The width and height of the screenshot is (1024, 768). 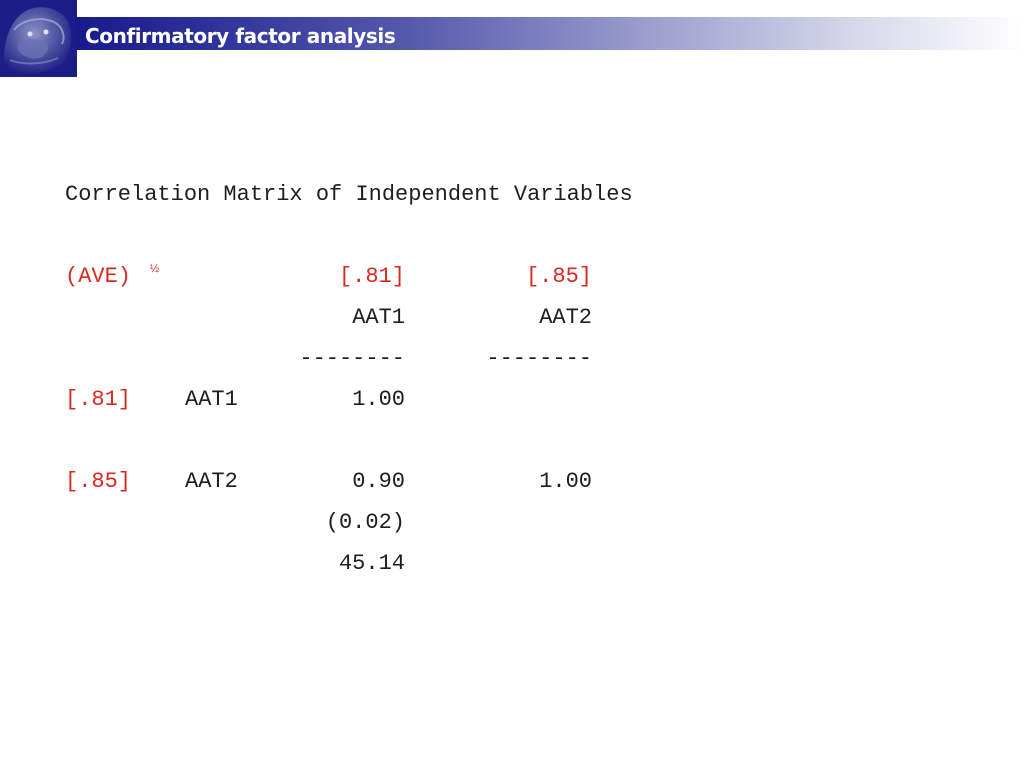 I want to click on slide-title: Confirmatory factor analysis, so click(x=240, y=36).